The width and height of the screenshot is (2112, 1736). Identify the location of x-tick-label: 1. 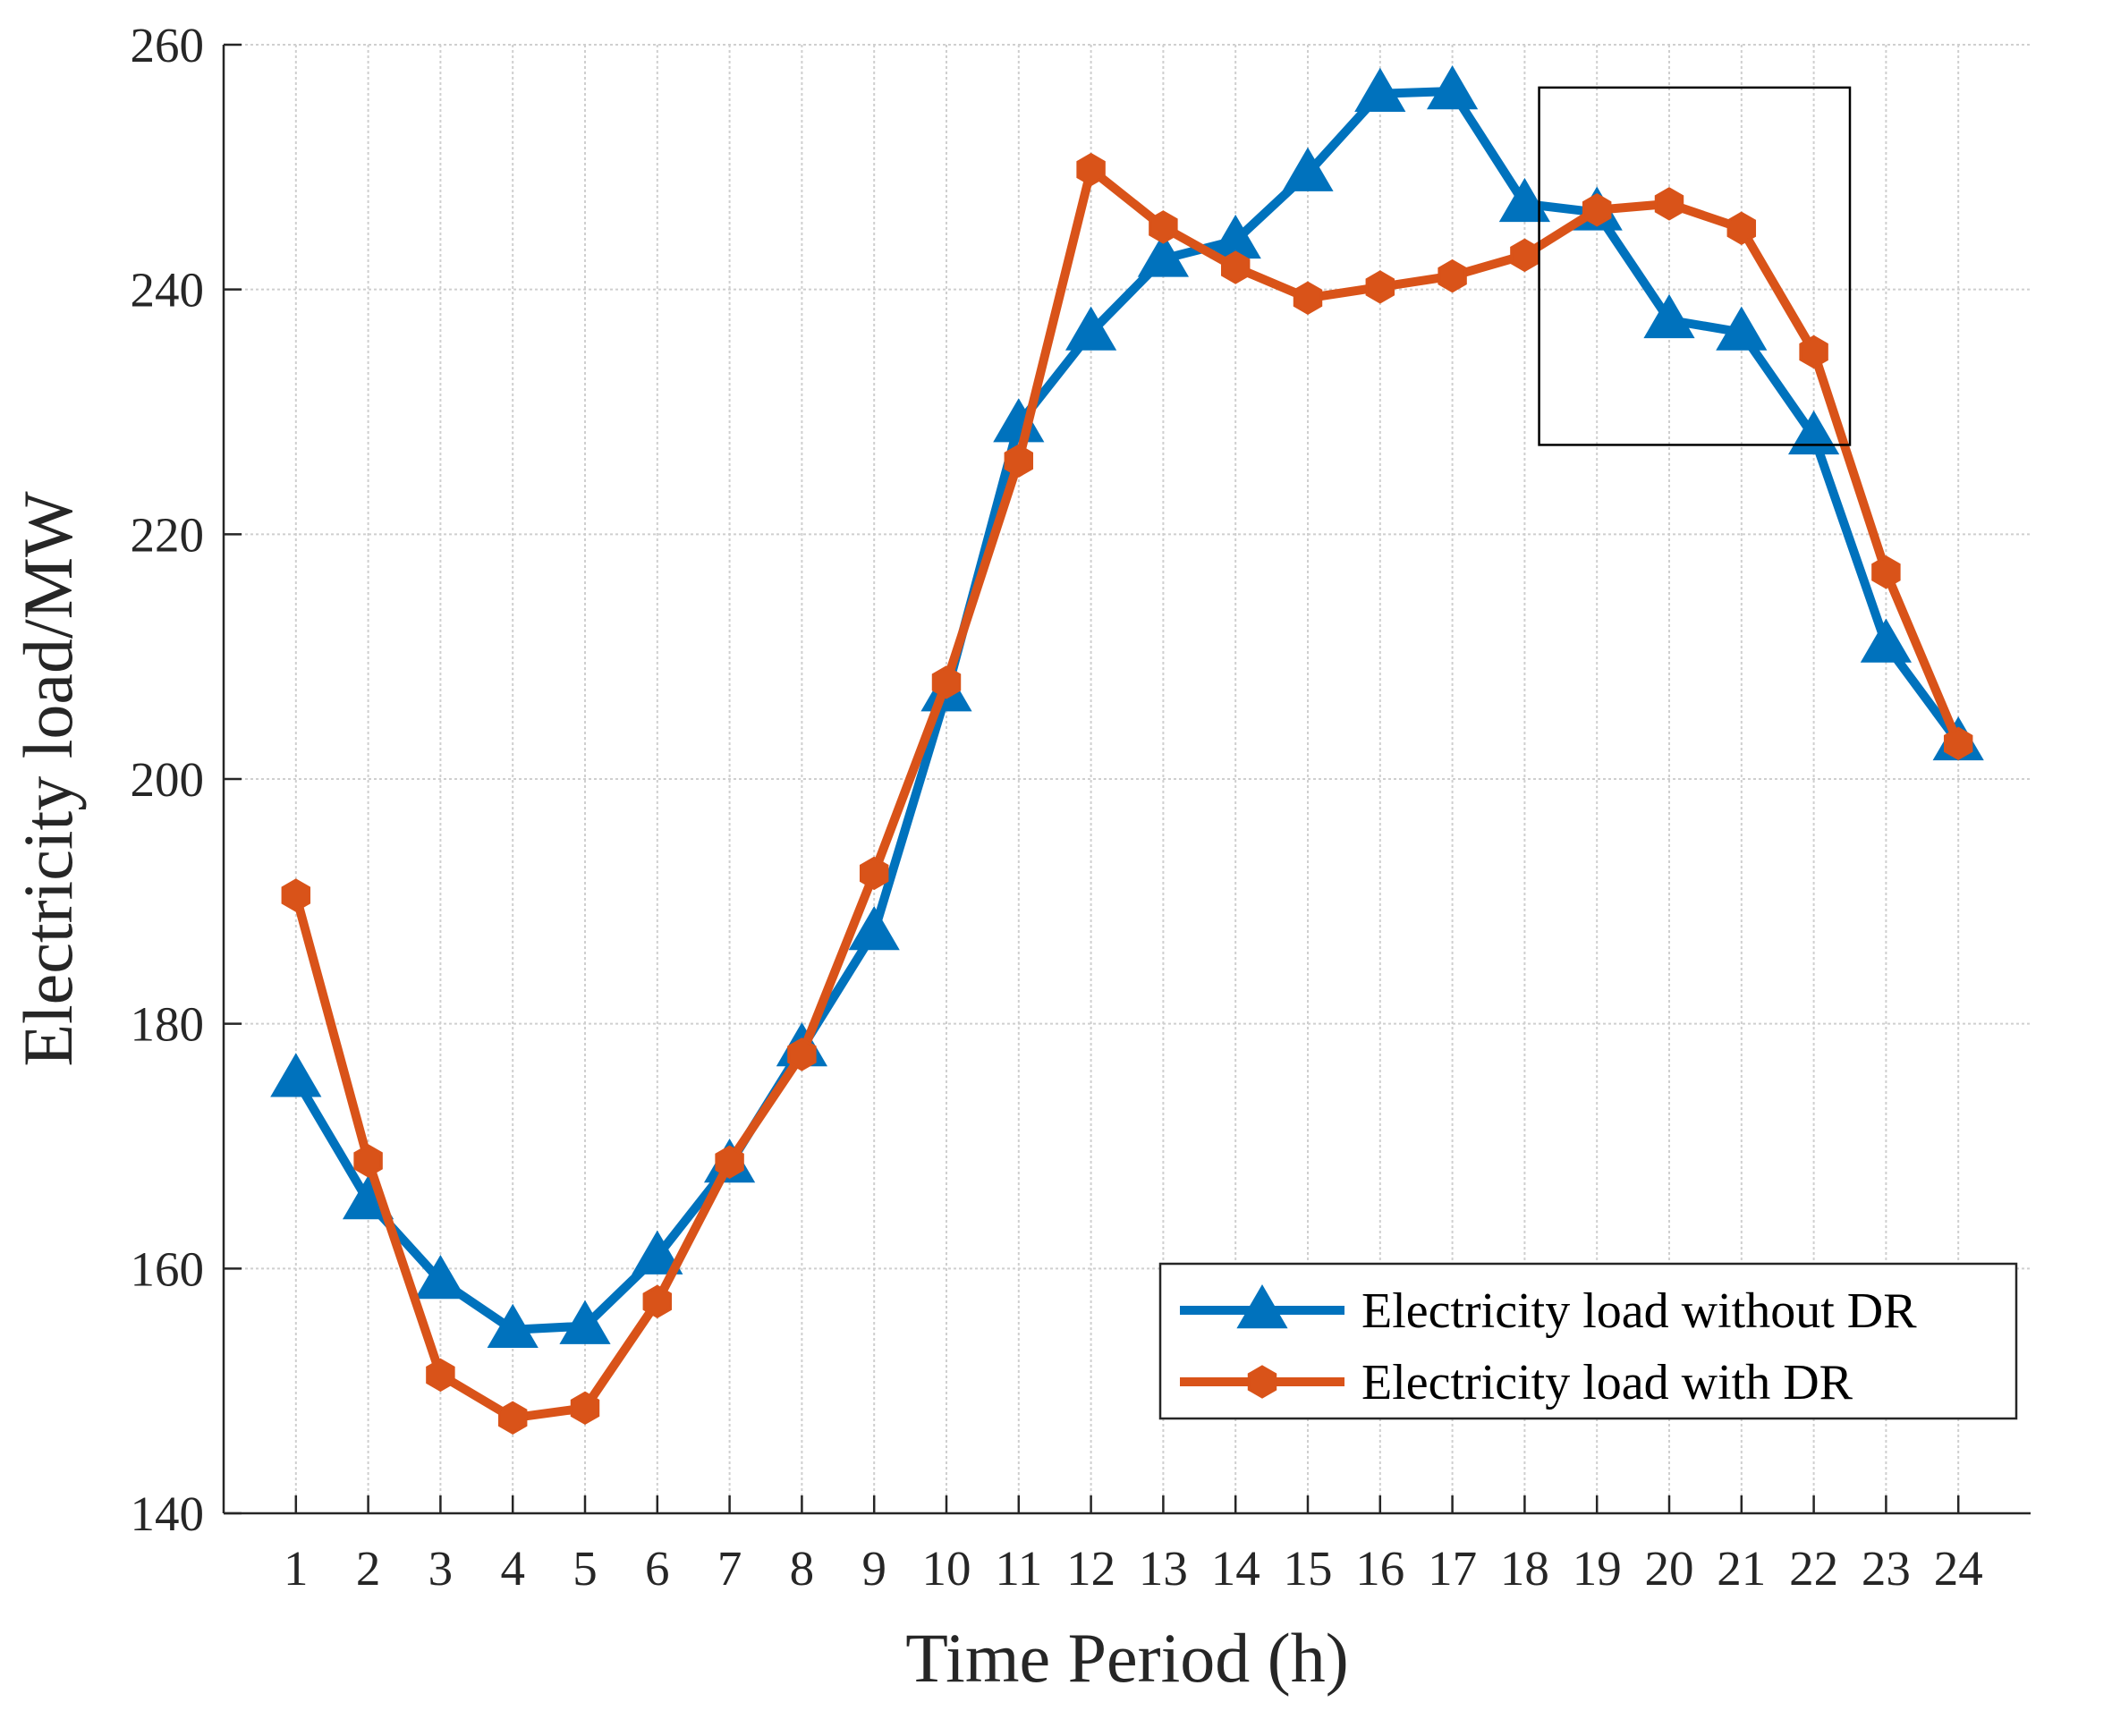
(296, 1568).